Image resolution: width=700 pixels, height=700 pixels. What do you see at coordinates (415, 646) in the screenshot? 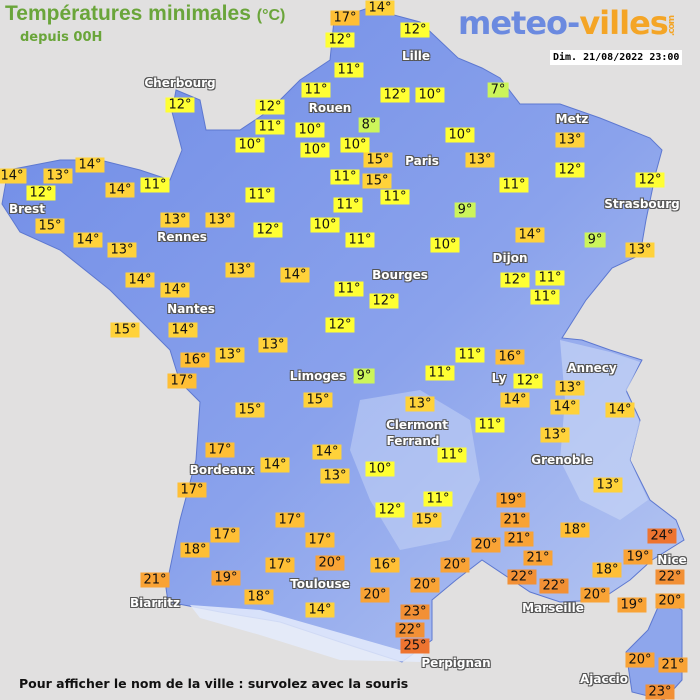
I see `temperature-label: 25°` at bounding box center [415, 646].